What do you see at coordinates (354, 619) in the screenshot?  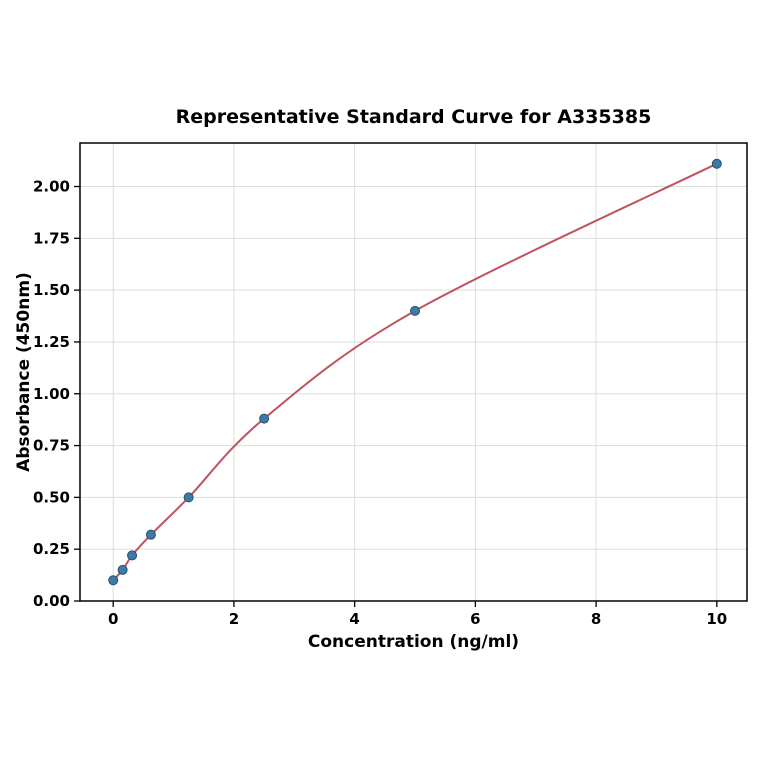 I see `x-tick-label: 4` at bounding box center [354, 619].